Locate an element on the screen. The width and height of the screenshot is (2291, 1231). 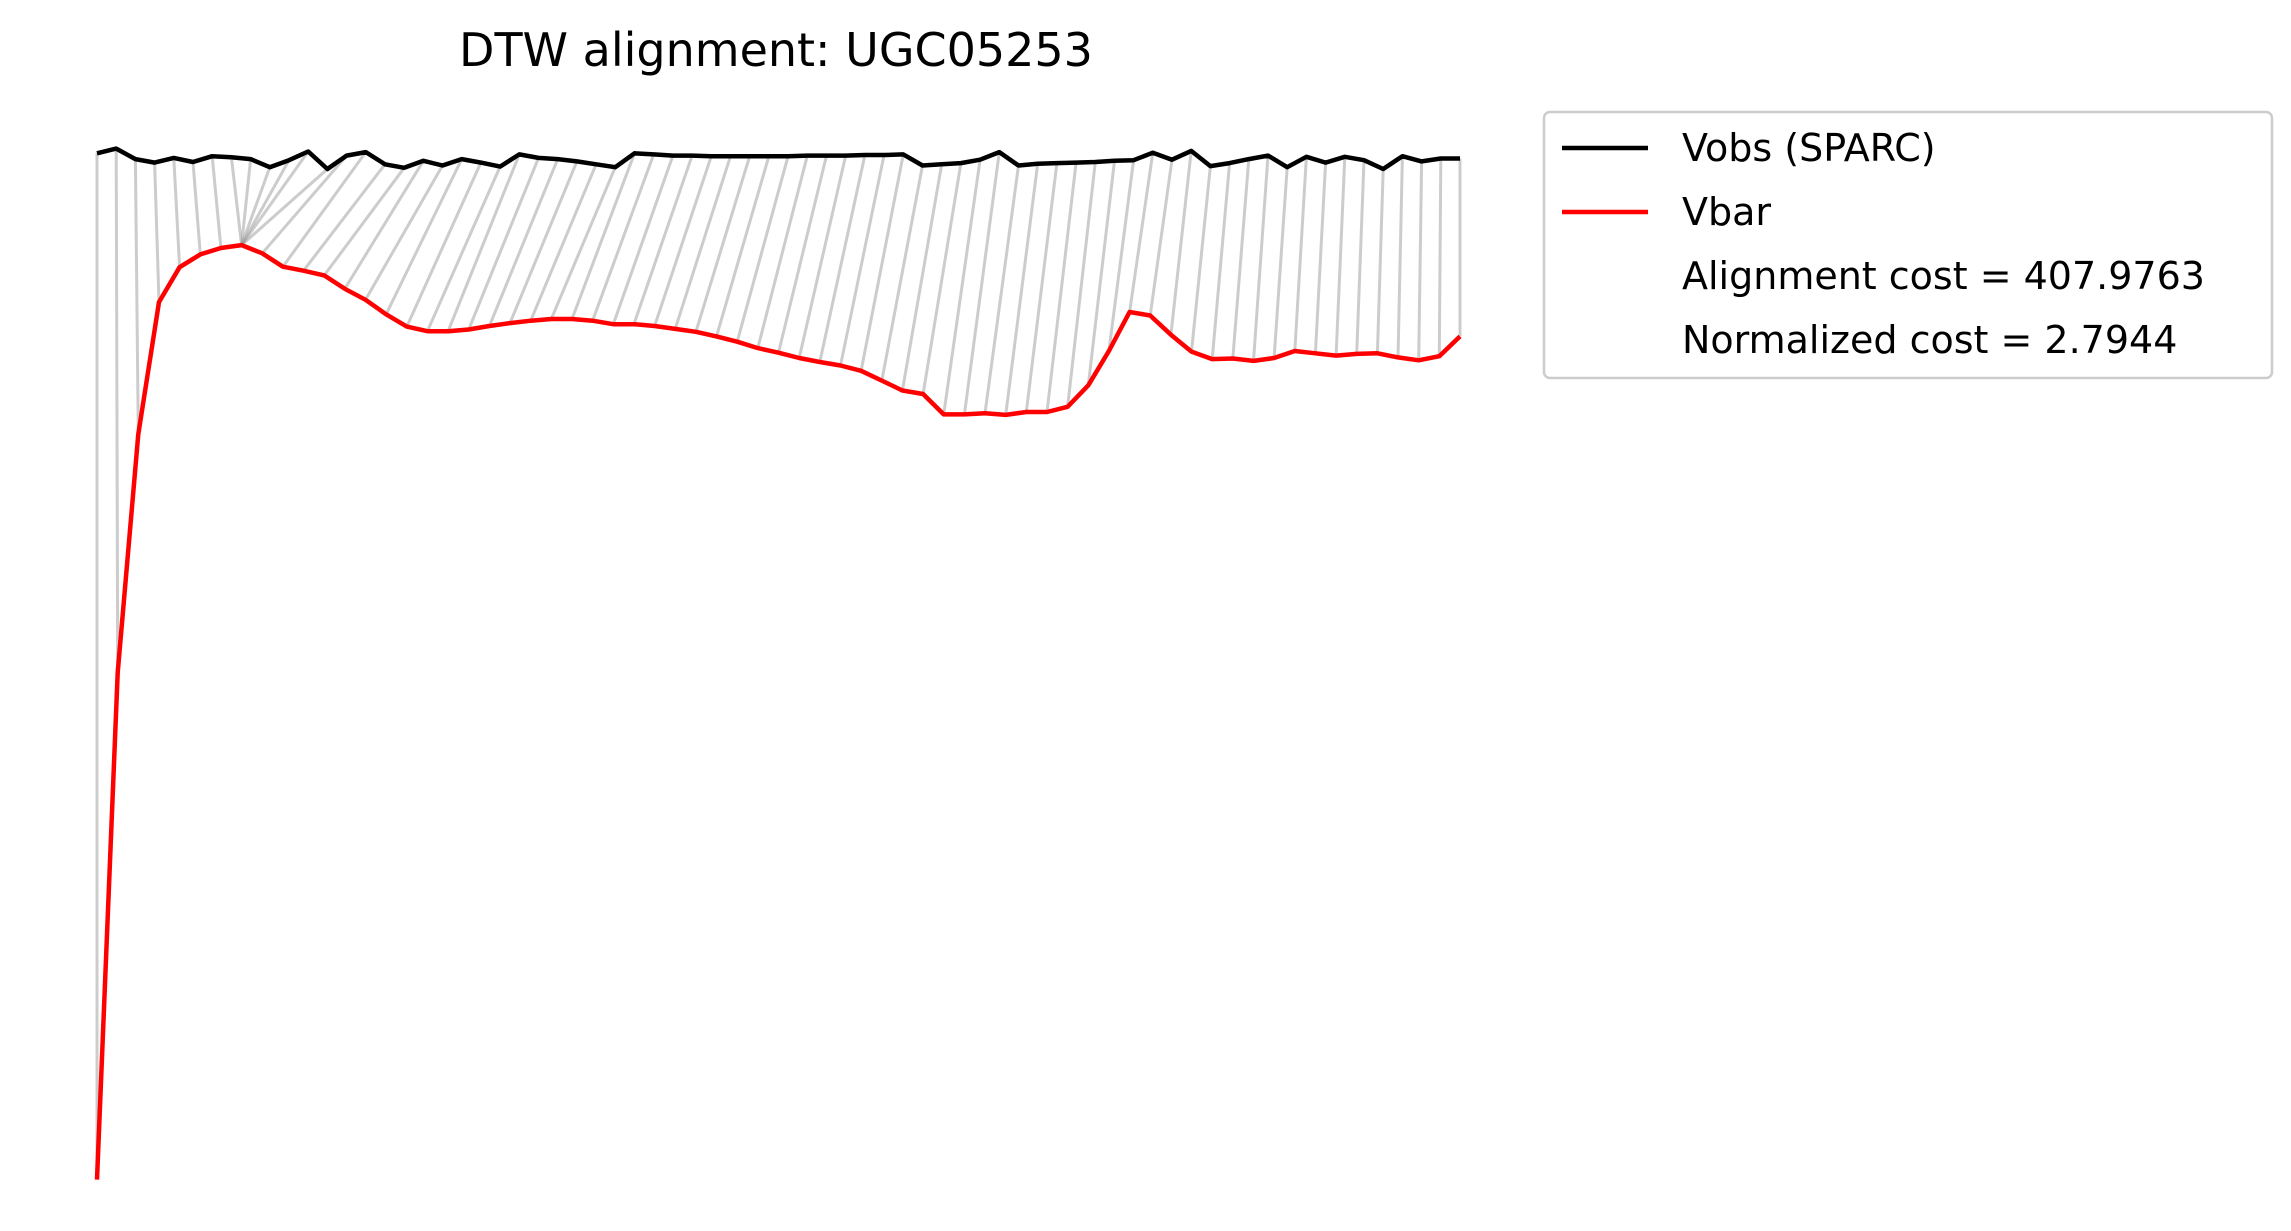
legend-label-alignment-cost: Alignment cost = 407.9763 is located at coordinates (1943, 276).